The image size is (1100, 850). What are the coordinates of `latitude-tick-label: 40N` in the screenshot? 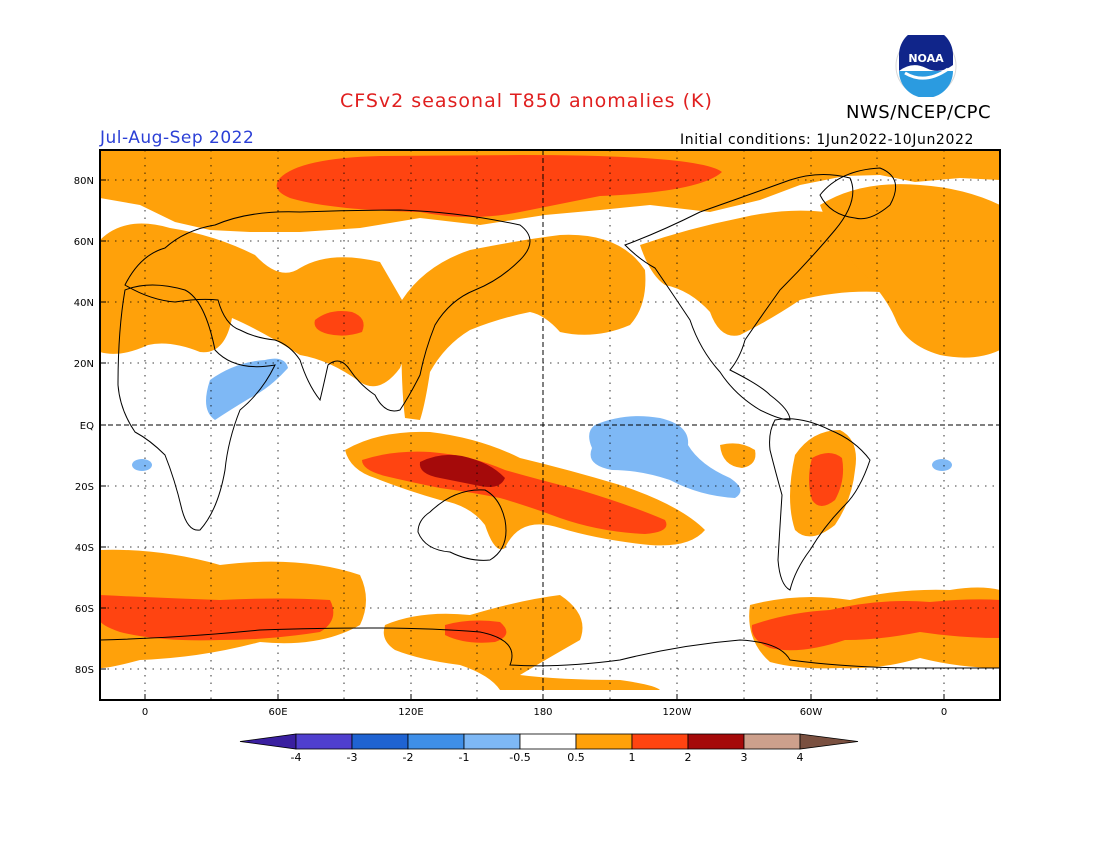 It's located at (84, 303).